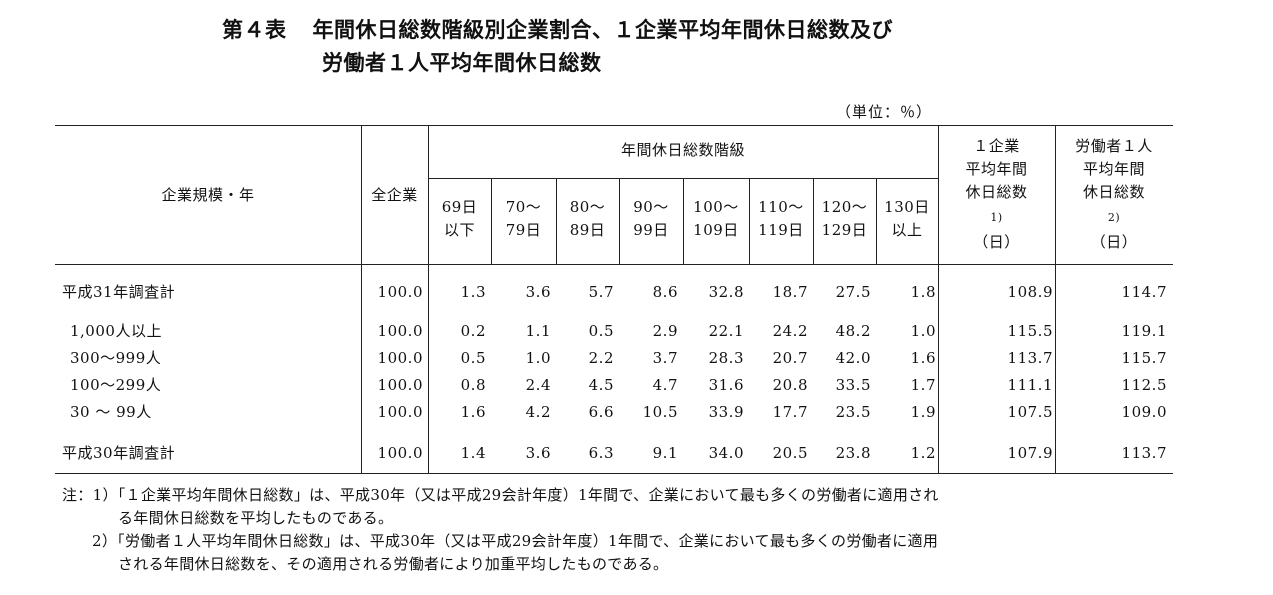 This screenshot has width=1273, height=595. Describe the element at coordinates (923, 453) in the screenshot. I see `table-row-6-value-9: 1.2` at that location.